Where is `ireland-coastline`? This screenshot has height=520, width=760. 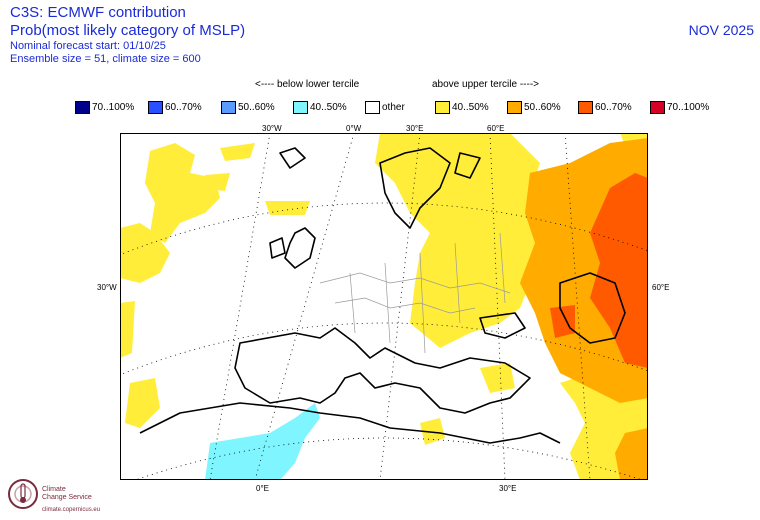
ireland-coastline is located at coordinates (277, 248).